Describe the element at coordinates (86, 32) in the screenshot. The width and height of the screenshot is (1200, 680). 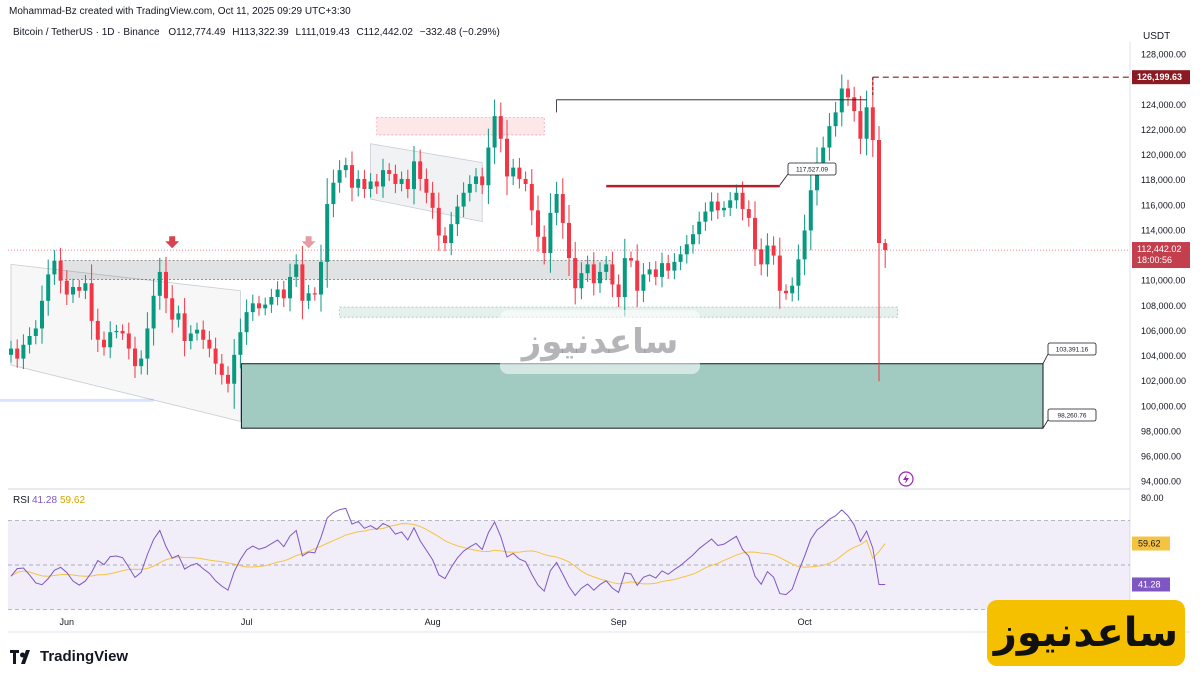
I see `symbol-title: Bitcoin / TetherUS · 1D · Binance` at that location.